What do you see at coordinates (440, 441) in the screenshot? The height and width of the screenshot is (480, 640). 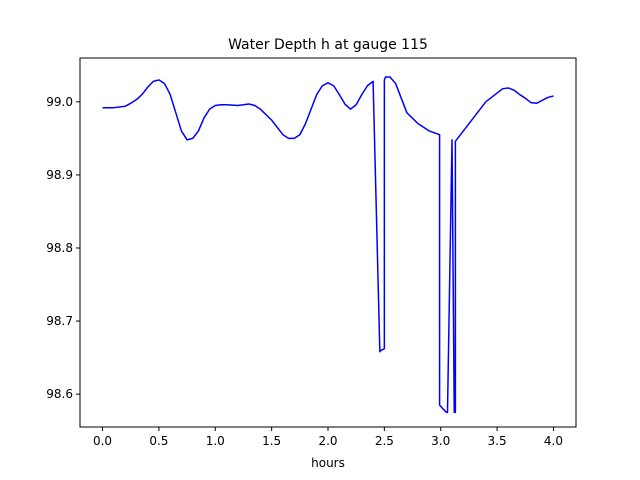 I see `x-tick-label: 3.0` at bounding box center [440, 441].